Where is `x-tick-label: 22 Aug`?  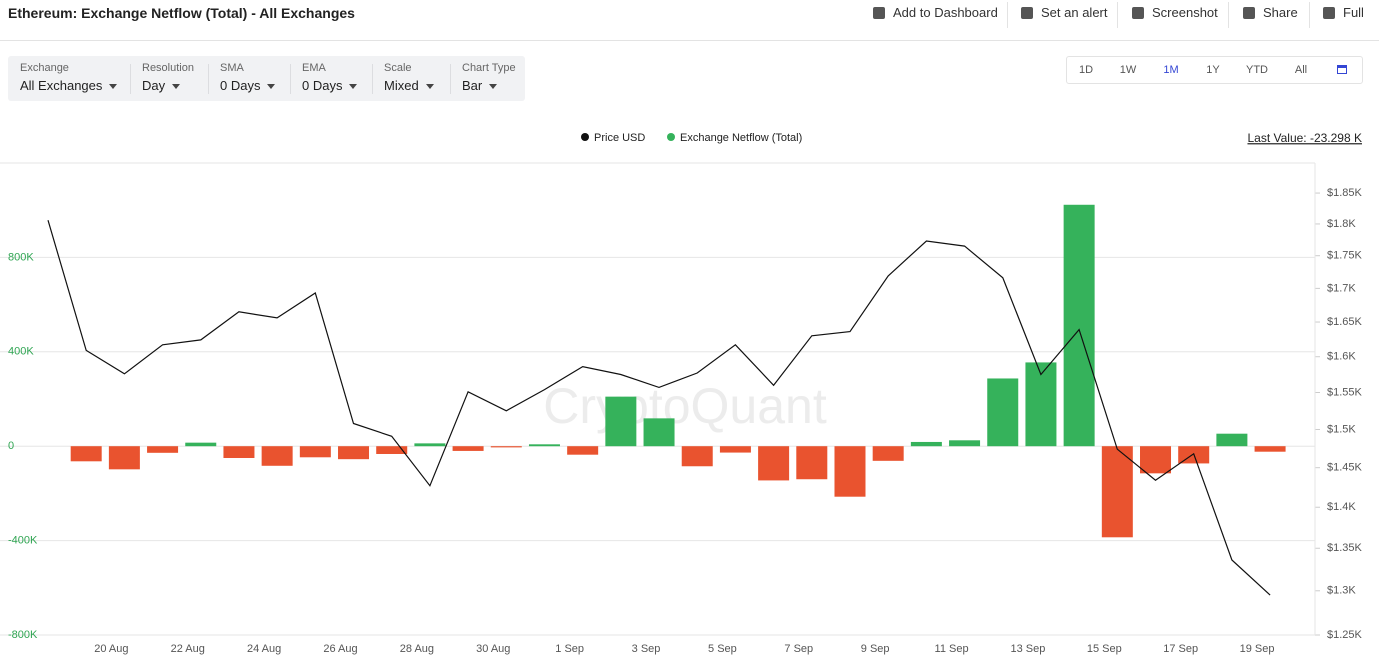
x-tick-label: 22 Aug is located at coordinates (188, 649).